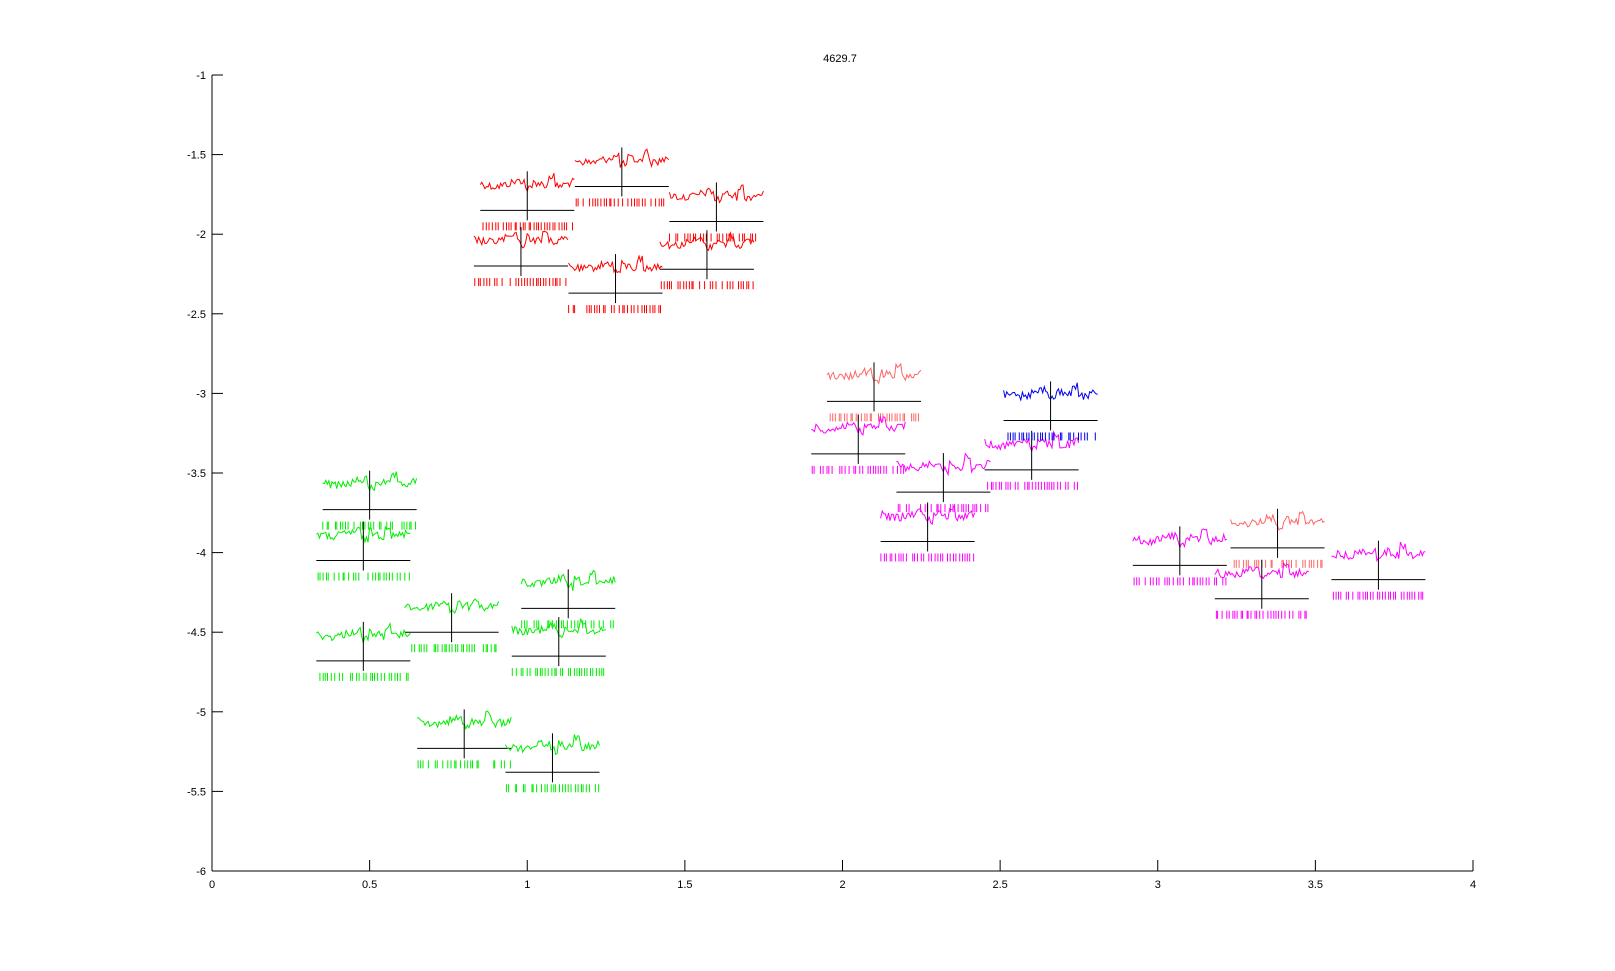 The width and height of the screenshot is (1615, 971). Describe the element at coordinates (201, 554) in the screenshot. I see `y-tick-label: -4` at that location.